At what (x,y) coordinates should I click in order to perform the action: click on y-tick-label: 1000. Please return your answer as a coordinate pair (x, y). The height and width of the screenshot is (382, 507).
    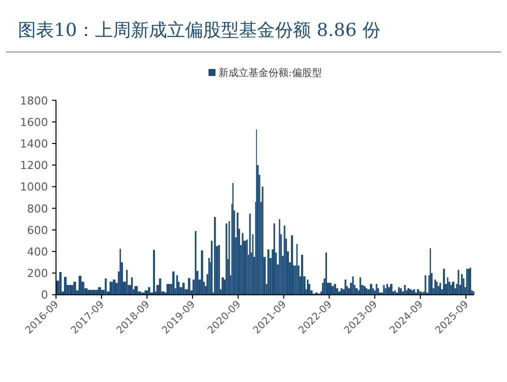
    Looking at the image, I should click on (34, 187).